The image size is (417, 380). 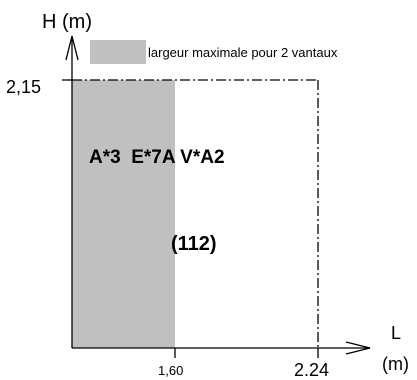 I want to click on x-axis-label: L, so click(x=396, y=333).